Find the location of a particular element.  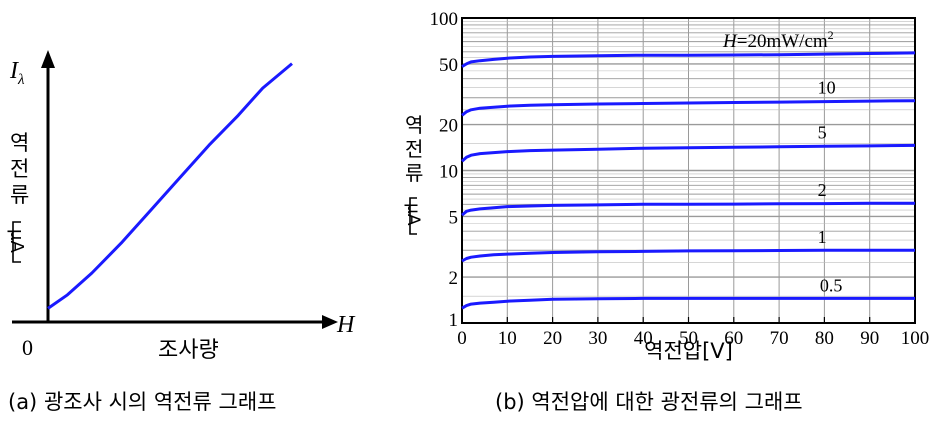

series-label: 5 is located at coordinates (822, 132).